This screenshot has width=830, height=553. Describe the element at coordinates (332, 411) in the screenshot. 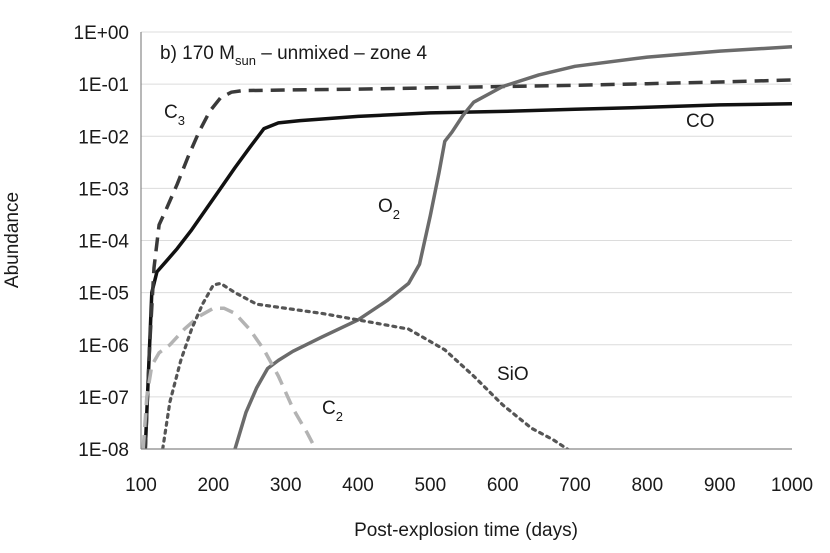

I see `series-label-c2: C2` at that location.